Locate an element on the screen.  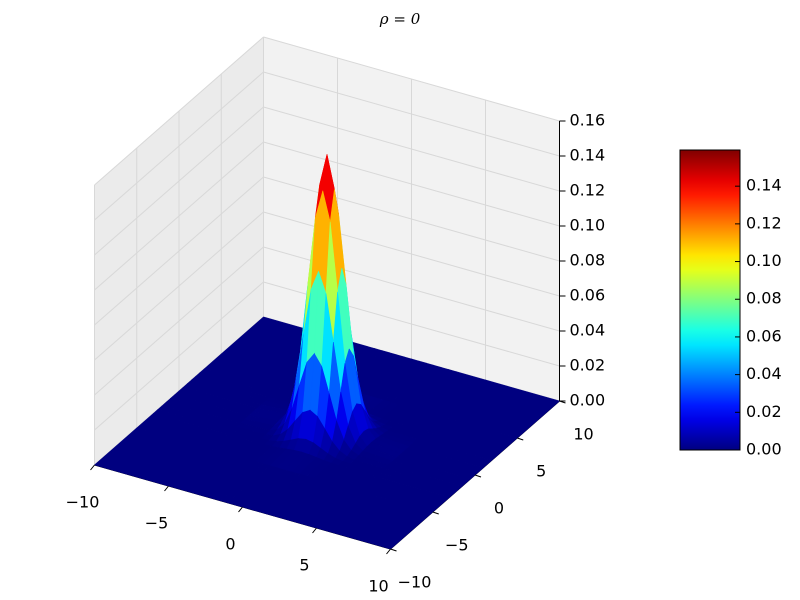
z-tick-label: 0.14 is located at coordinates (588, 155).